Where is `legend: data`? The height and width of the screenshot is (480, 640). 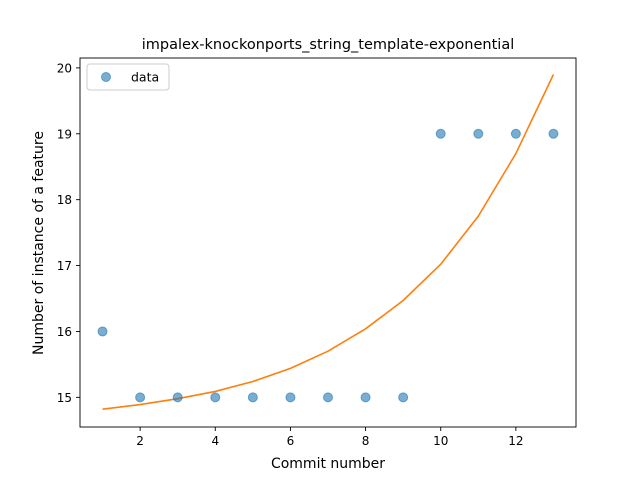 legend: data is located at coordinates (128, 77).